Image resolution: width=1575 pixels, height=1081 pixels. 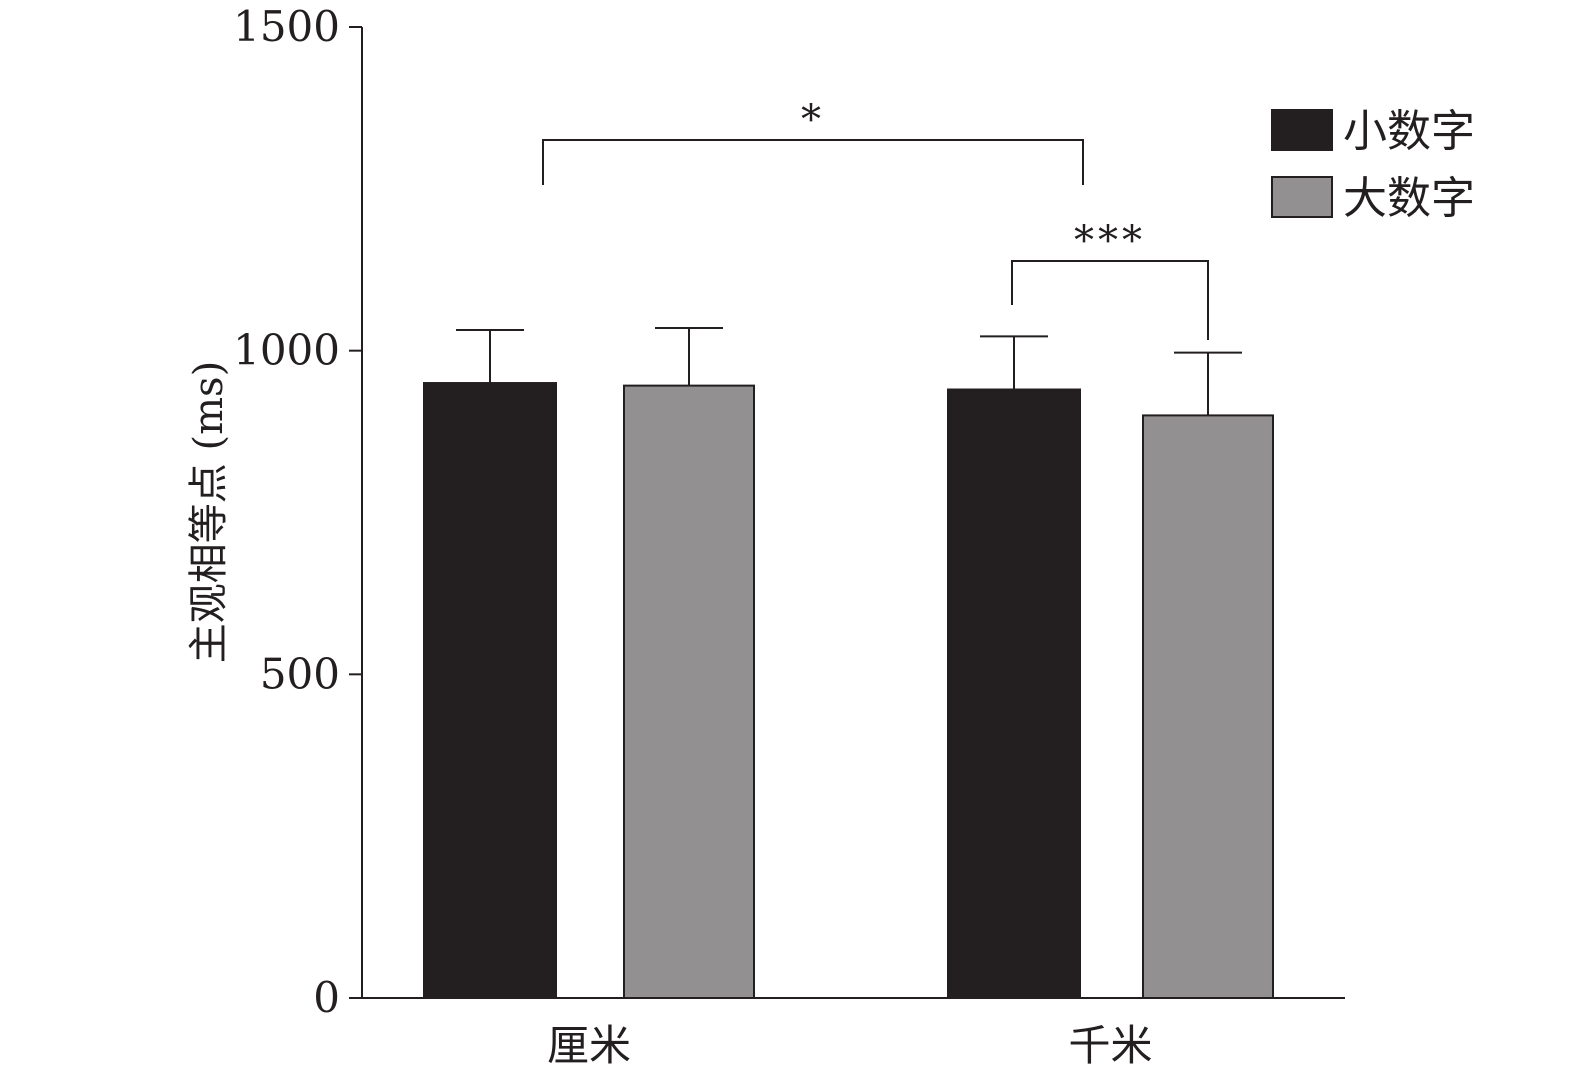 What do you see at coordinates (326, 997) in the screenshot?
I see `y-tick-label: 0` at bounding box center [326, 997].